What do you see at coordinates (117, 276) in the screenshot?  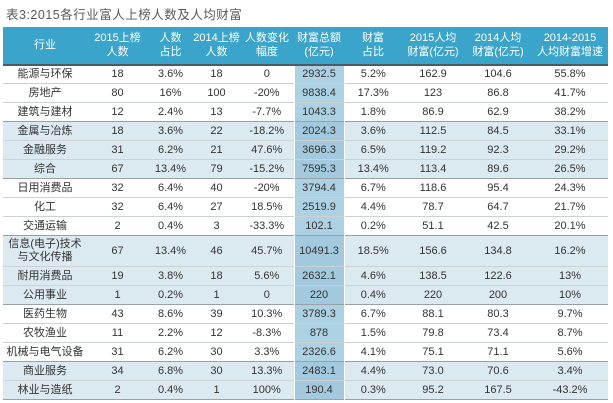 I see `value-cell: 19` at bounding box center [117, 276].